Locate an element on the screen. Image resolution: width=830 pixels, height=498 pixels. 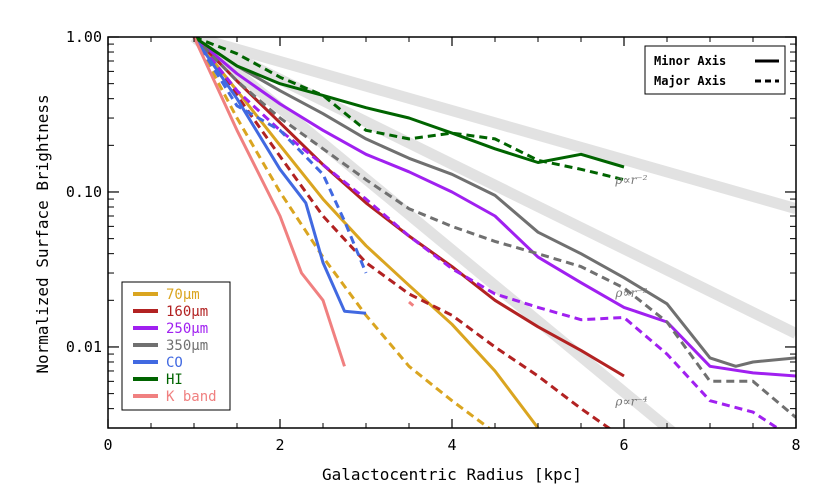
legend-label: 70μm is located at coordinates (183, 295).